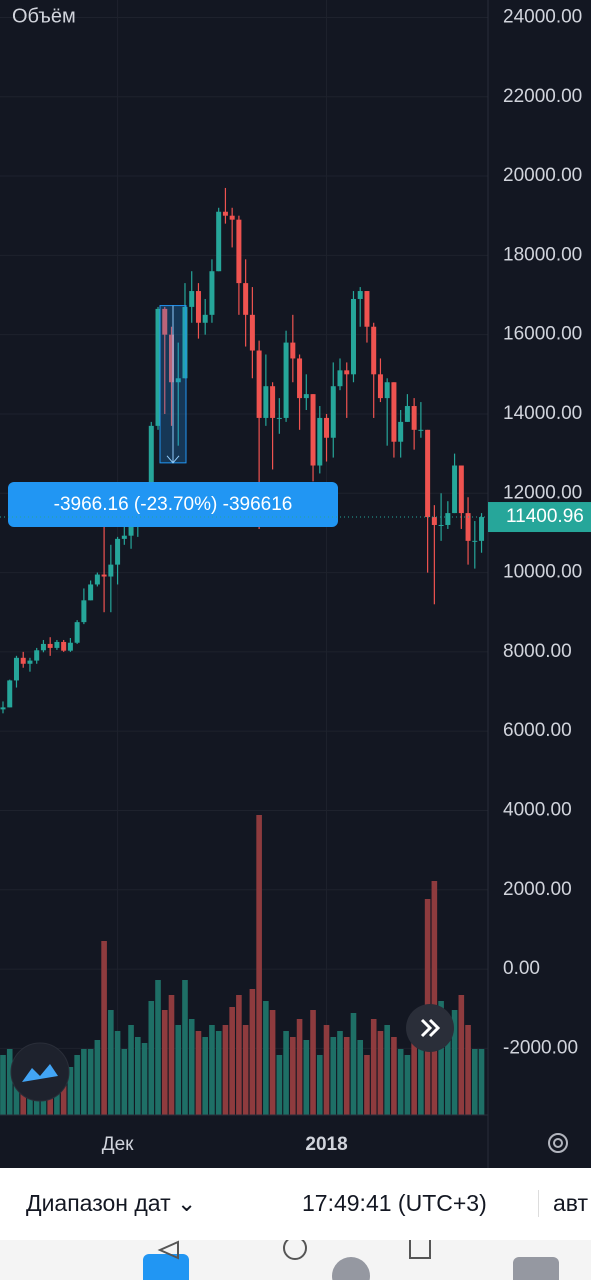 The width and height of the screenshot is (591, 1280). Describe the element at coordinates (542, 572) in the screenshot. I see `y-tick-label: 10000.00` at that location.